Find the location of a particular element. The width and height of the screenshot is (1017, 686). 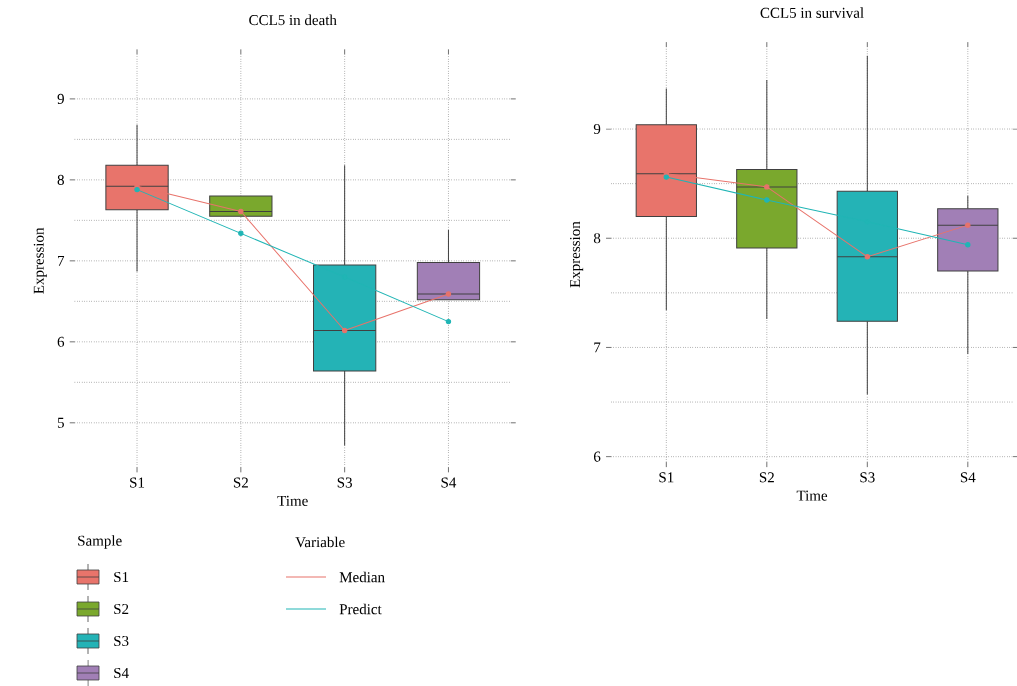

y-tick-label: 5 is located at coordinates (60, 422).